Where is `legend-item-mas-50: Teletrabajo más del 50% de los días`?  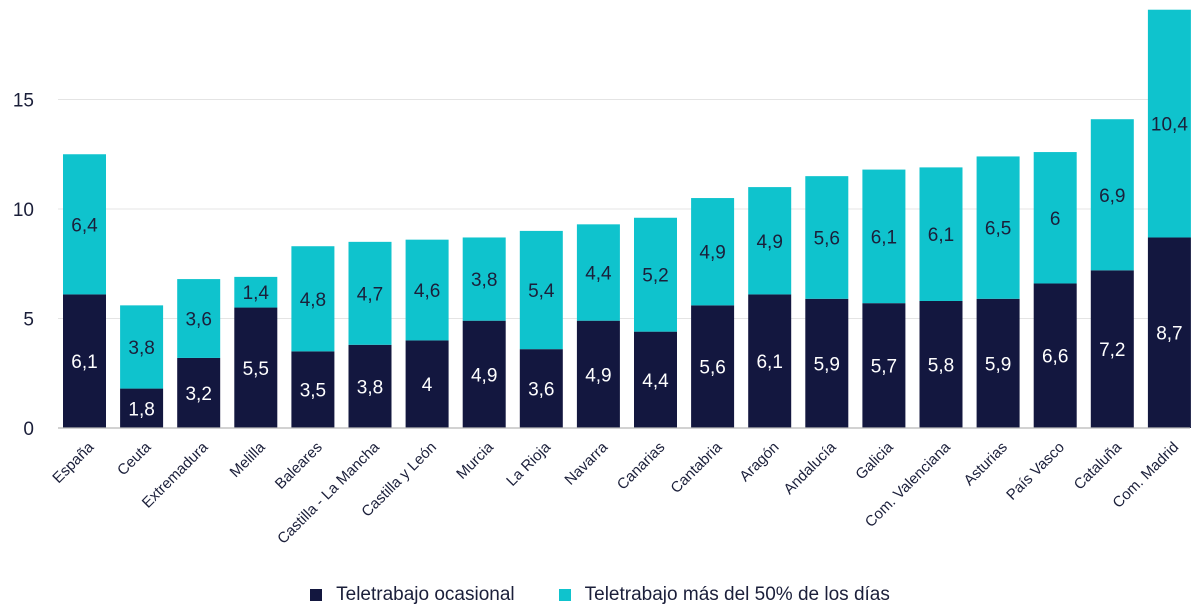
legend-item-mas-50: Teletrabajo más del 50% de los días is located at coordinates (724, 595).